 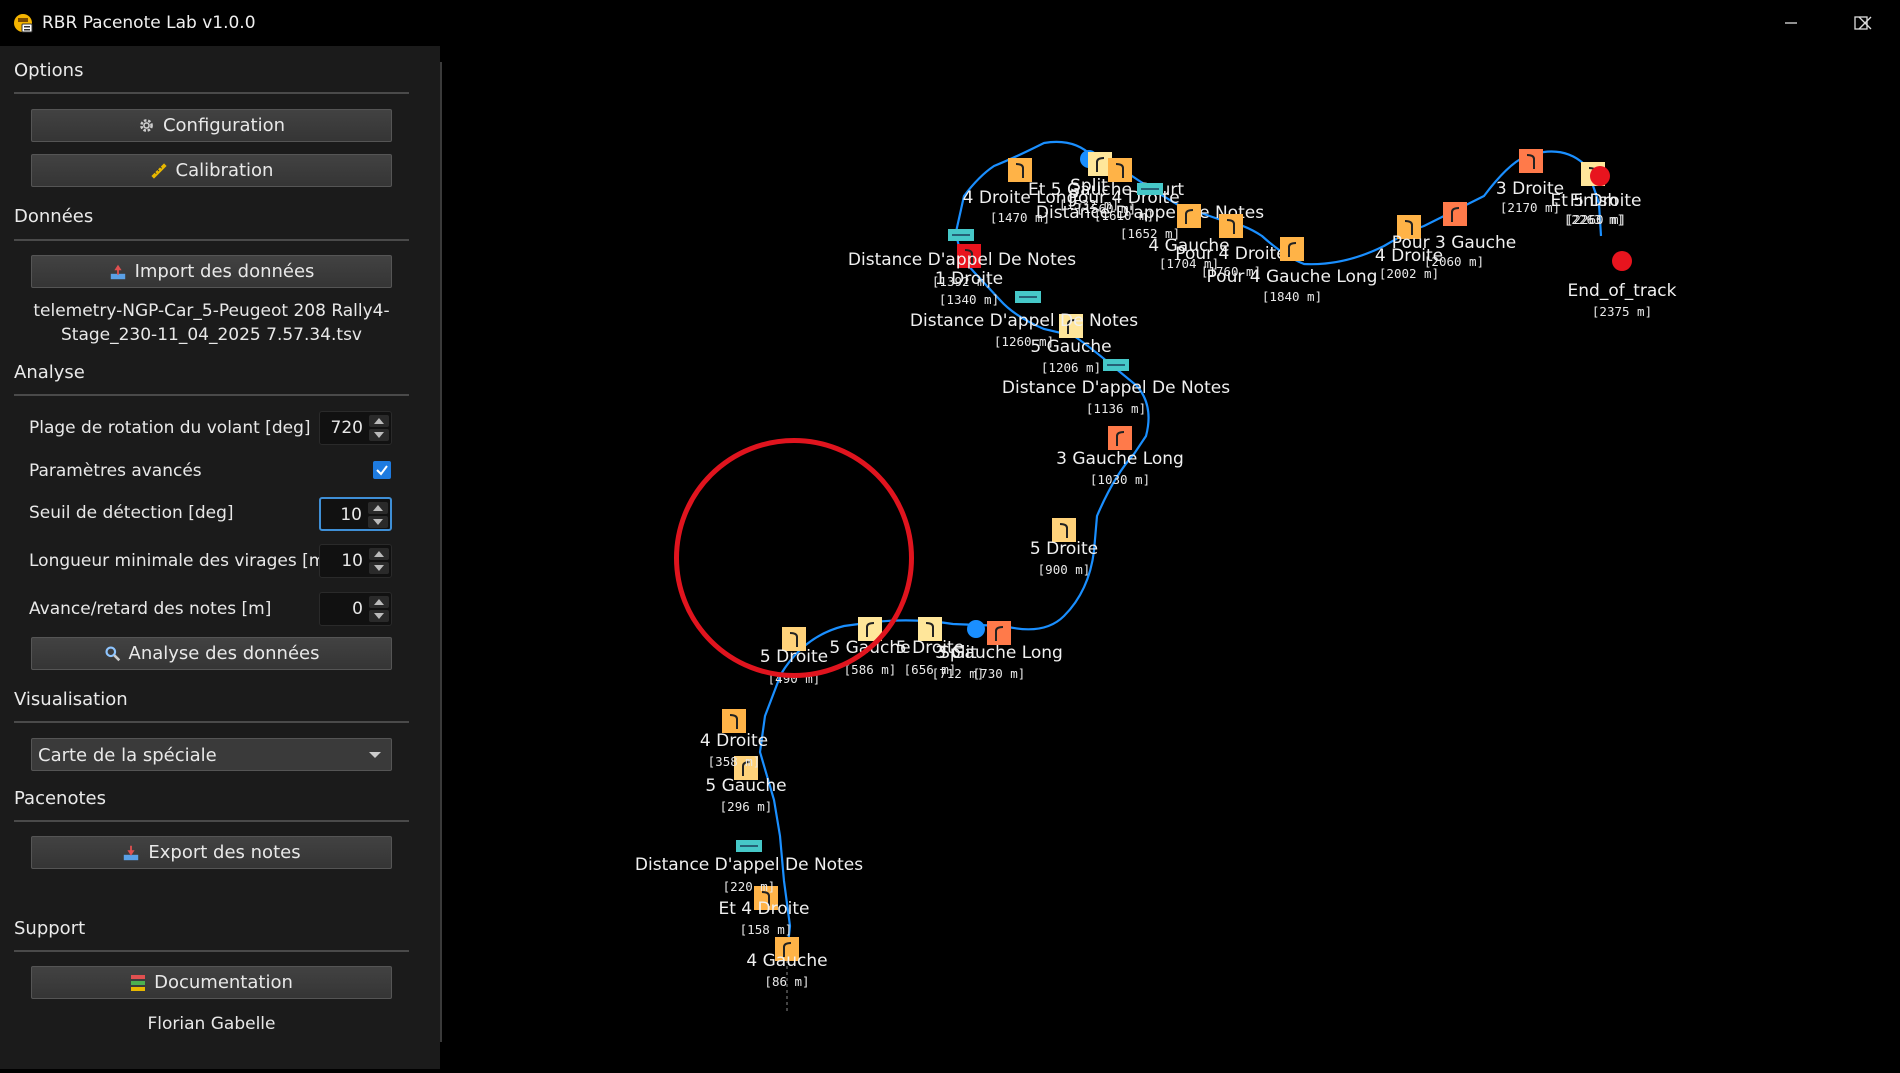 I want to click on pacenote-distance: [1652 m], so click(x=1150, y=233).